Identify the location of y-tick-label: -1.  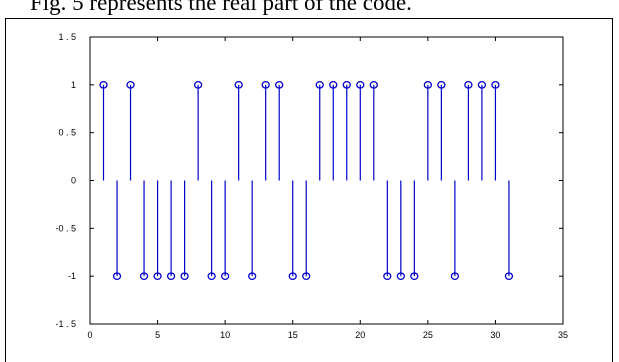
(72, 276).